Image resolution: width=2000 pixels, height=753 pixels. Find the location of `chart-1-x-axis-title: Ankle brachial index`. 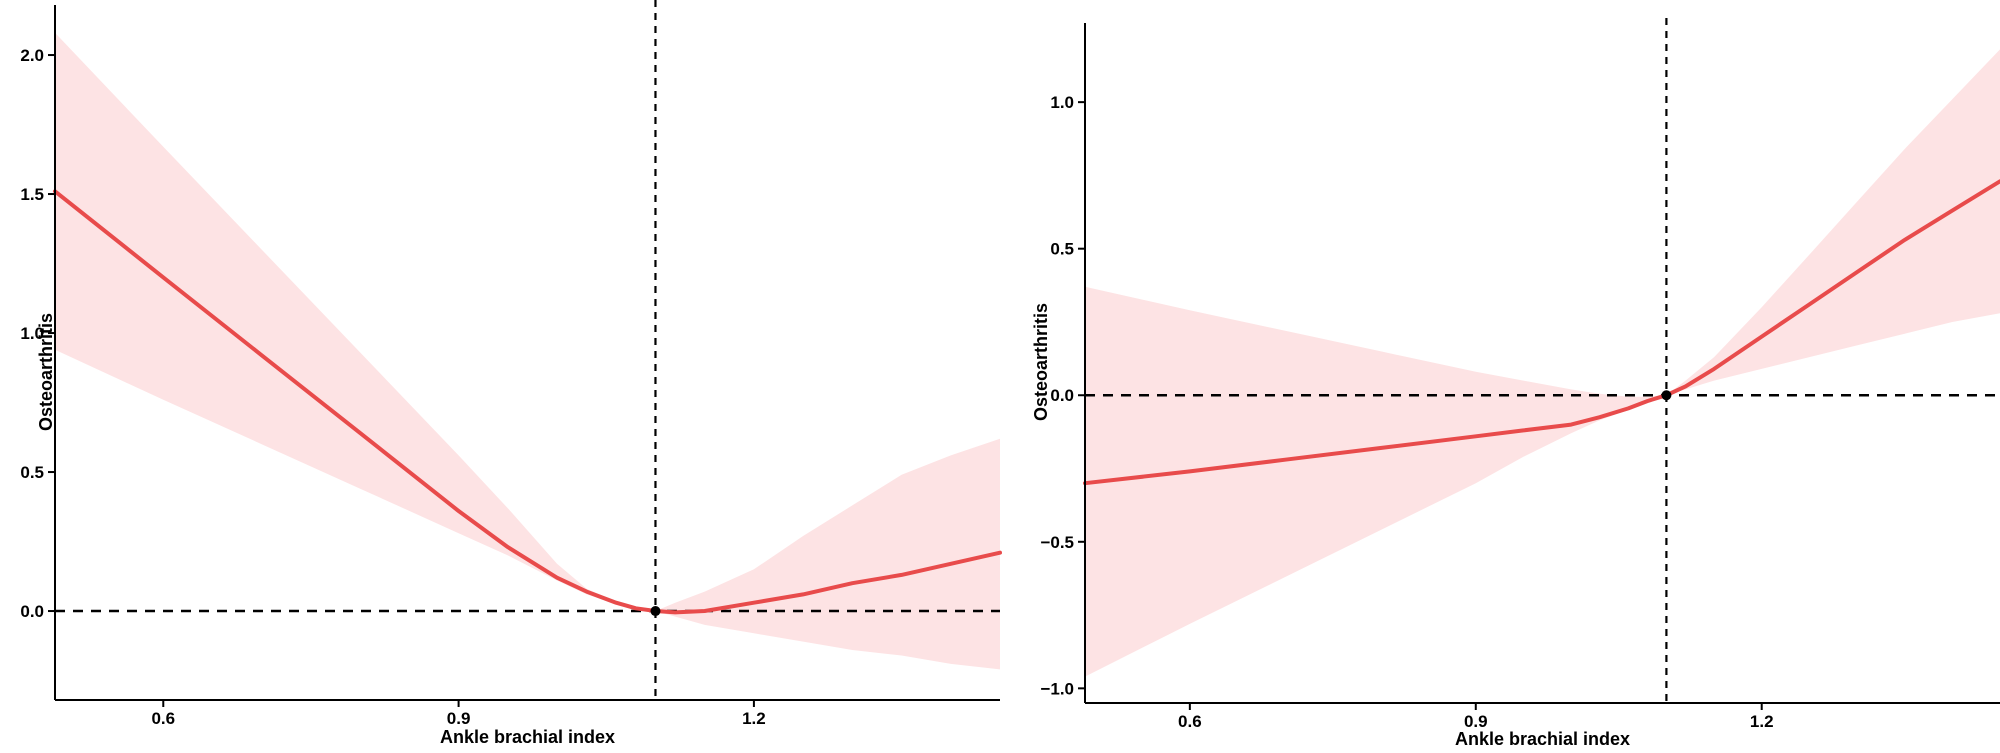

chart-1-x-axis-title: Ankle brachial index is located at coordinates (1542, 739).